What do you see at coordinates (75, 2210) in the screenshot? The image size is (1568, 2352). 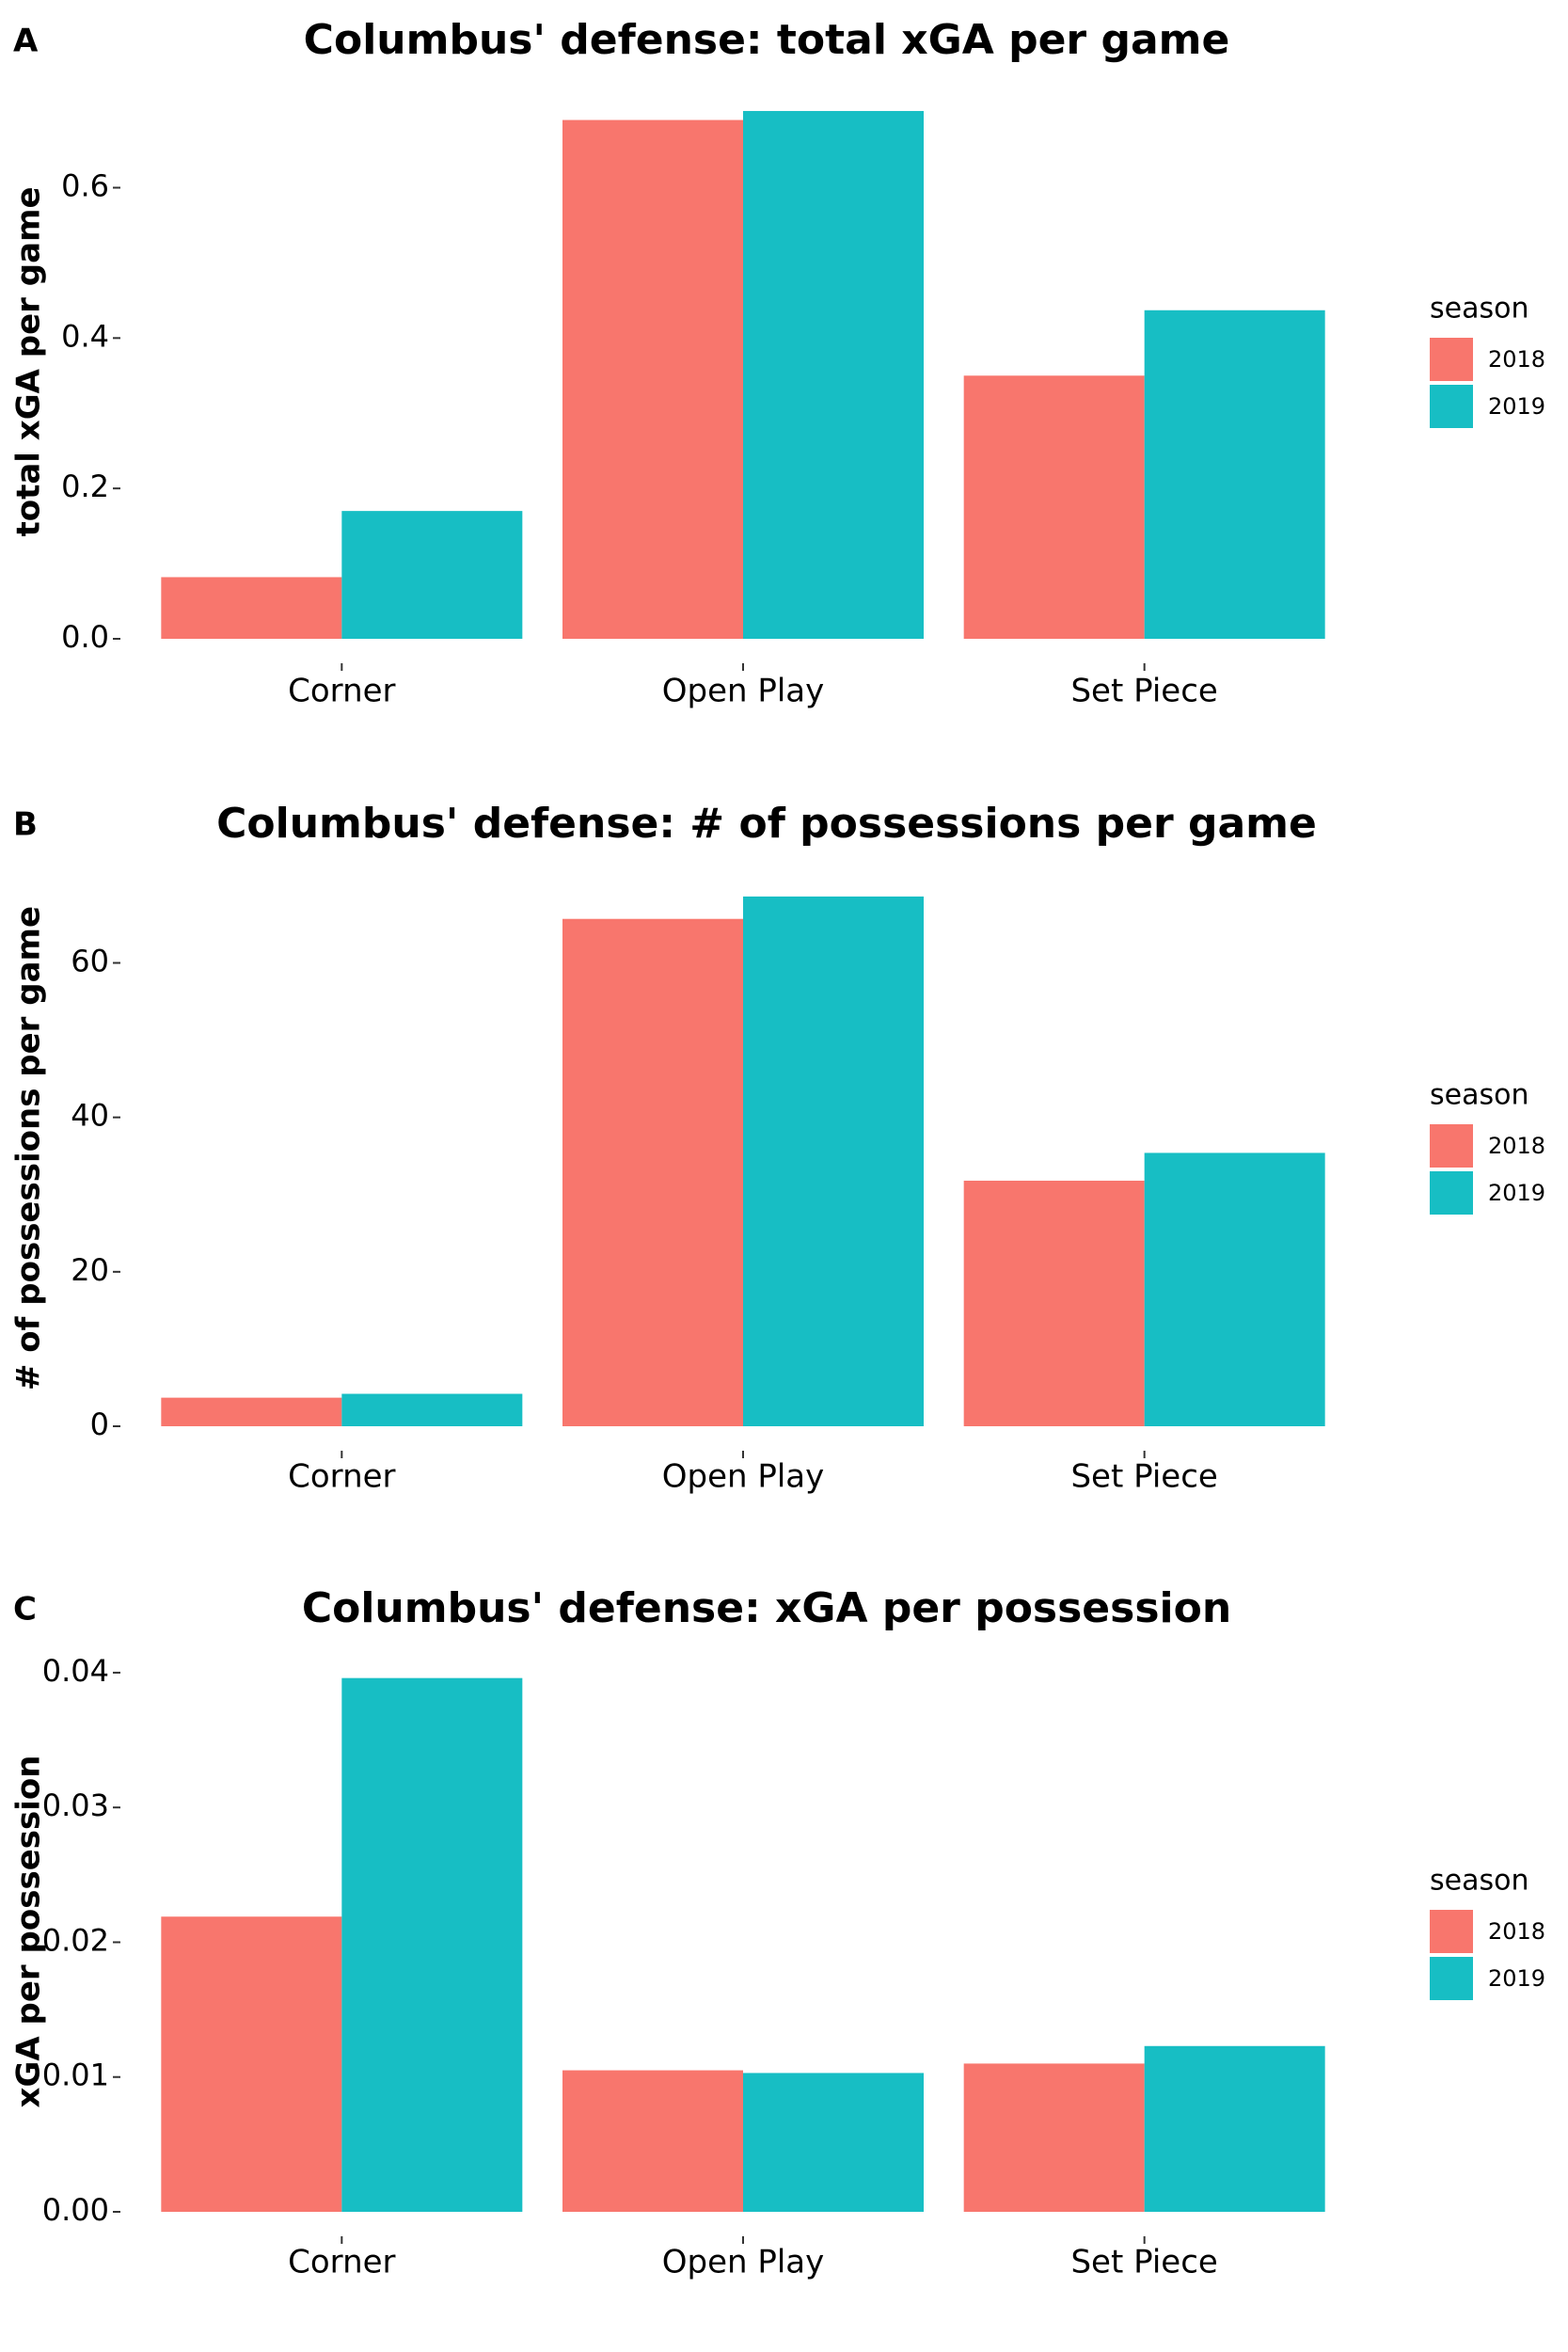 I see `y-tick-label: 0.00` at bounding box center [75, 2210].